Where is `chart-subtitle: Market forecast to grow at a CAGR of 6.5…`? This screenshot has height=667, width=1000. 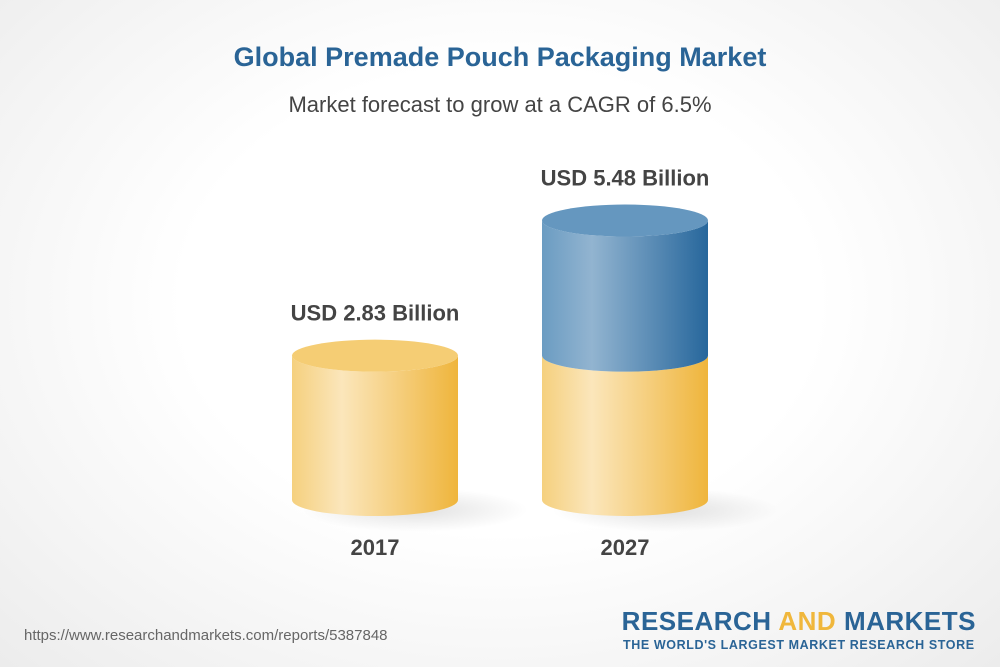
chart-subtitle: Market forecast to grow at a CAGR of 6.5… is located at coordinates (500, 104).